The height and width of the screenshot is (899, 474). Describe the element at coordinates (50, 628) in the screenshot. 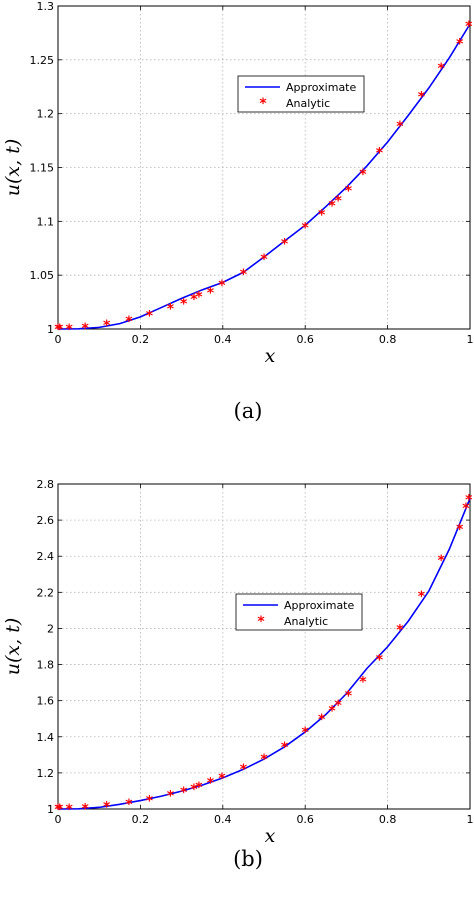

I see `y-tick-label: 2` at that location.